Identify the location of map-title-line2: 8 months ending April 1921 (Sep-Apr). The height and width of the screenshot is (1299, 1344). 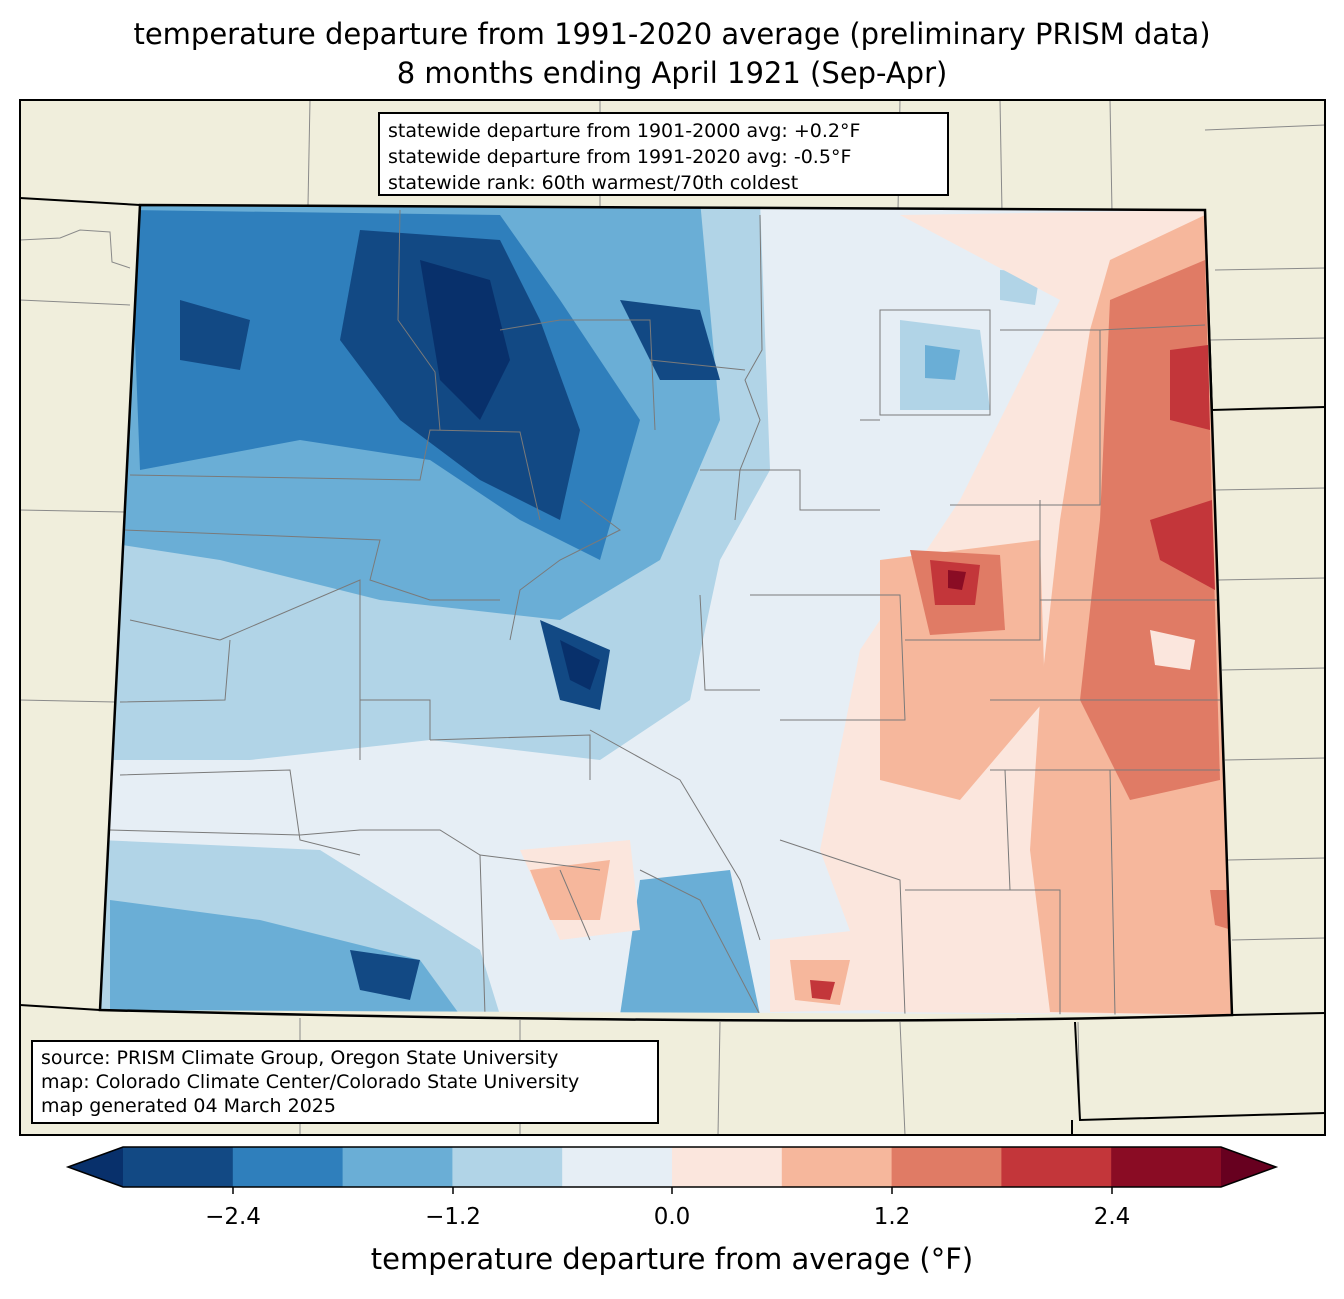
(672, 73).